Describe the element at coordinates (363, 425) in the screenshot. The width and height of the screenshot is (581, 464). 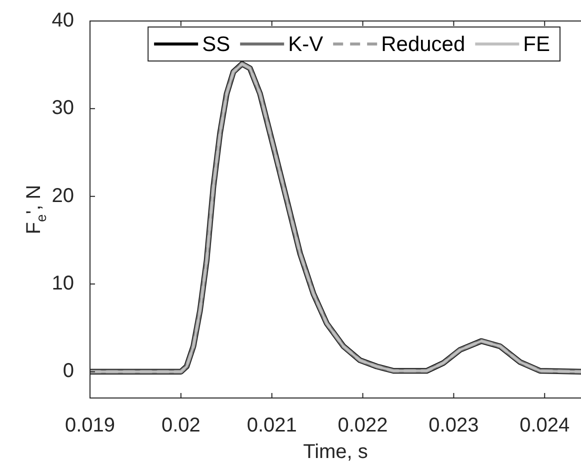
I see `x-tick-label: 0.022` at that location.